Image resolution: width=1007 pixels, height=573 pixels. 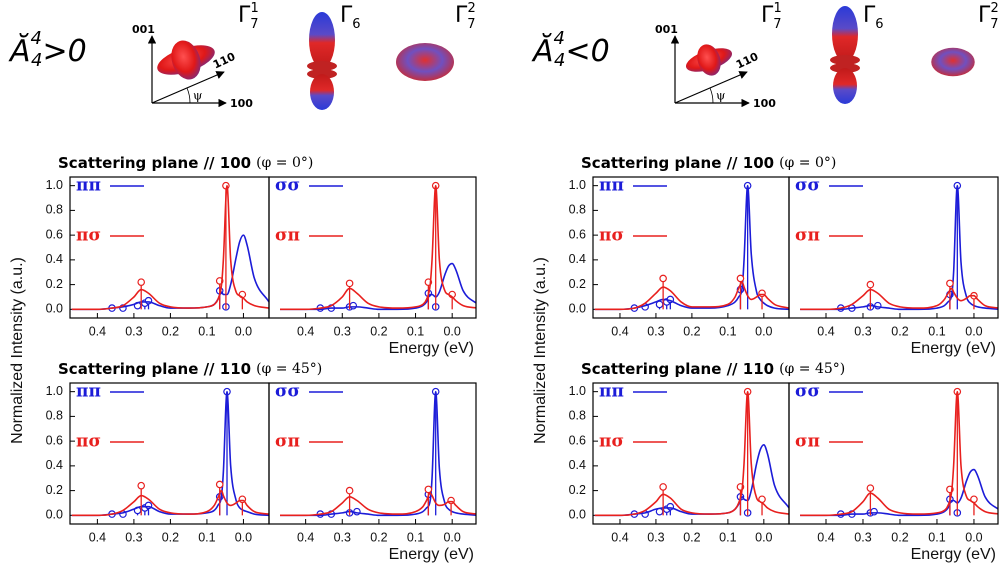 What do you see at coordinates (154, 163) in the screenshot?
I see `title-main: Scattering plane // 100` at bounding box center [154, 163].